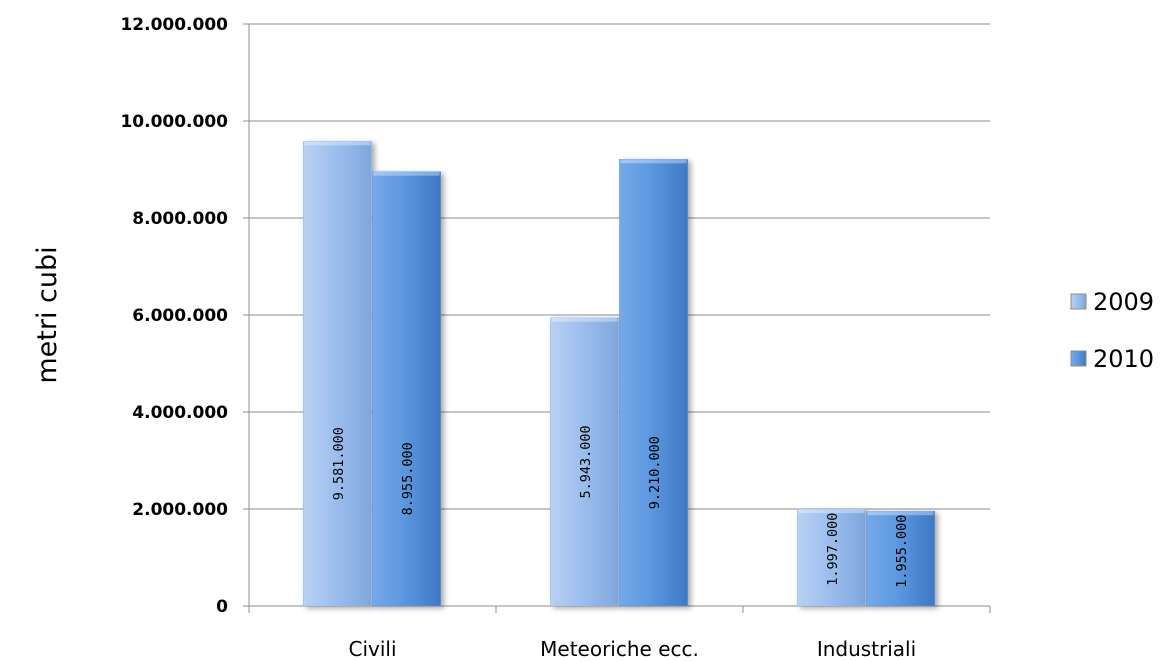  I want to click on y-tick-label: 8.000.000, so click(180, 219).